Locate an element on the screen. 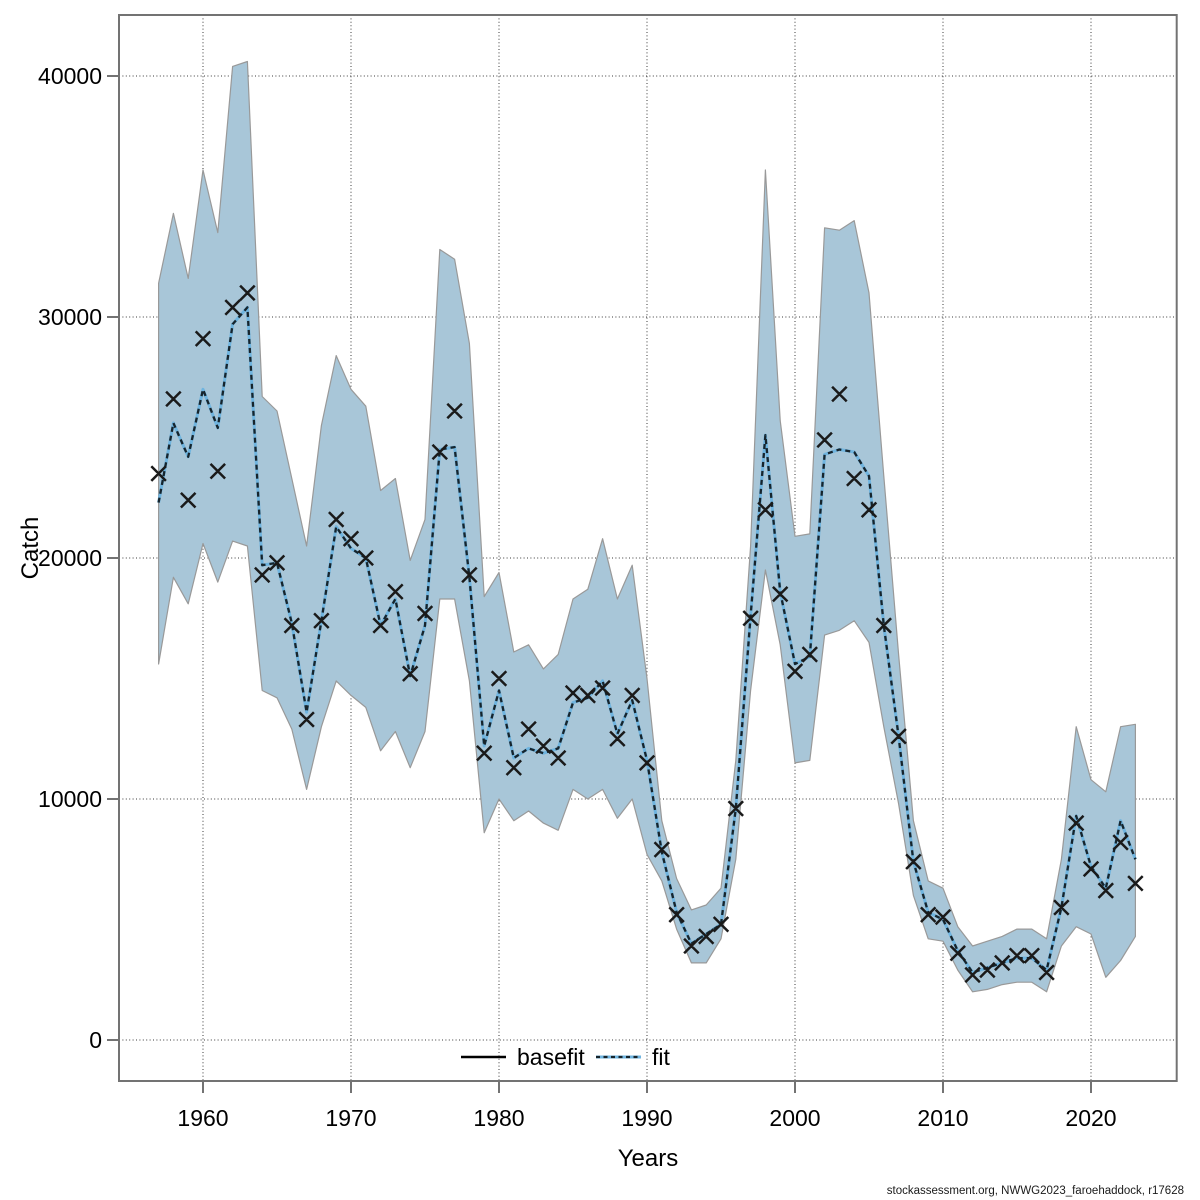  legend-basefit-label: basefit is located at coordinates (551, 1057).